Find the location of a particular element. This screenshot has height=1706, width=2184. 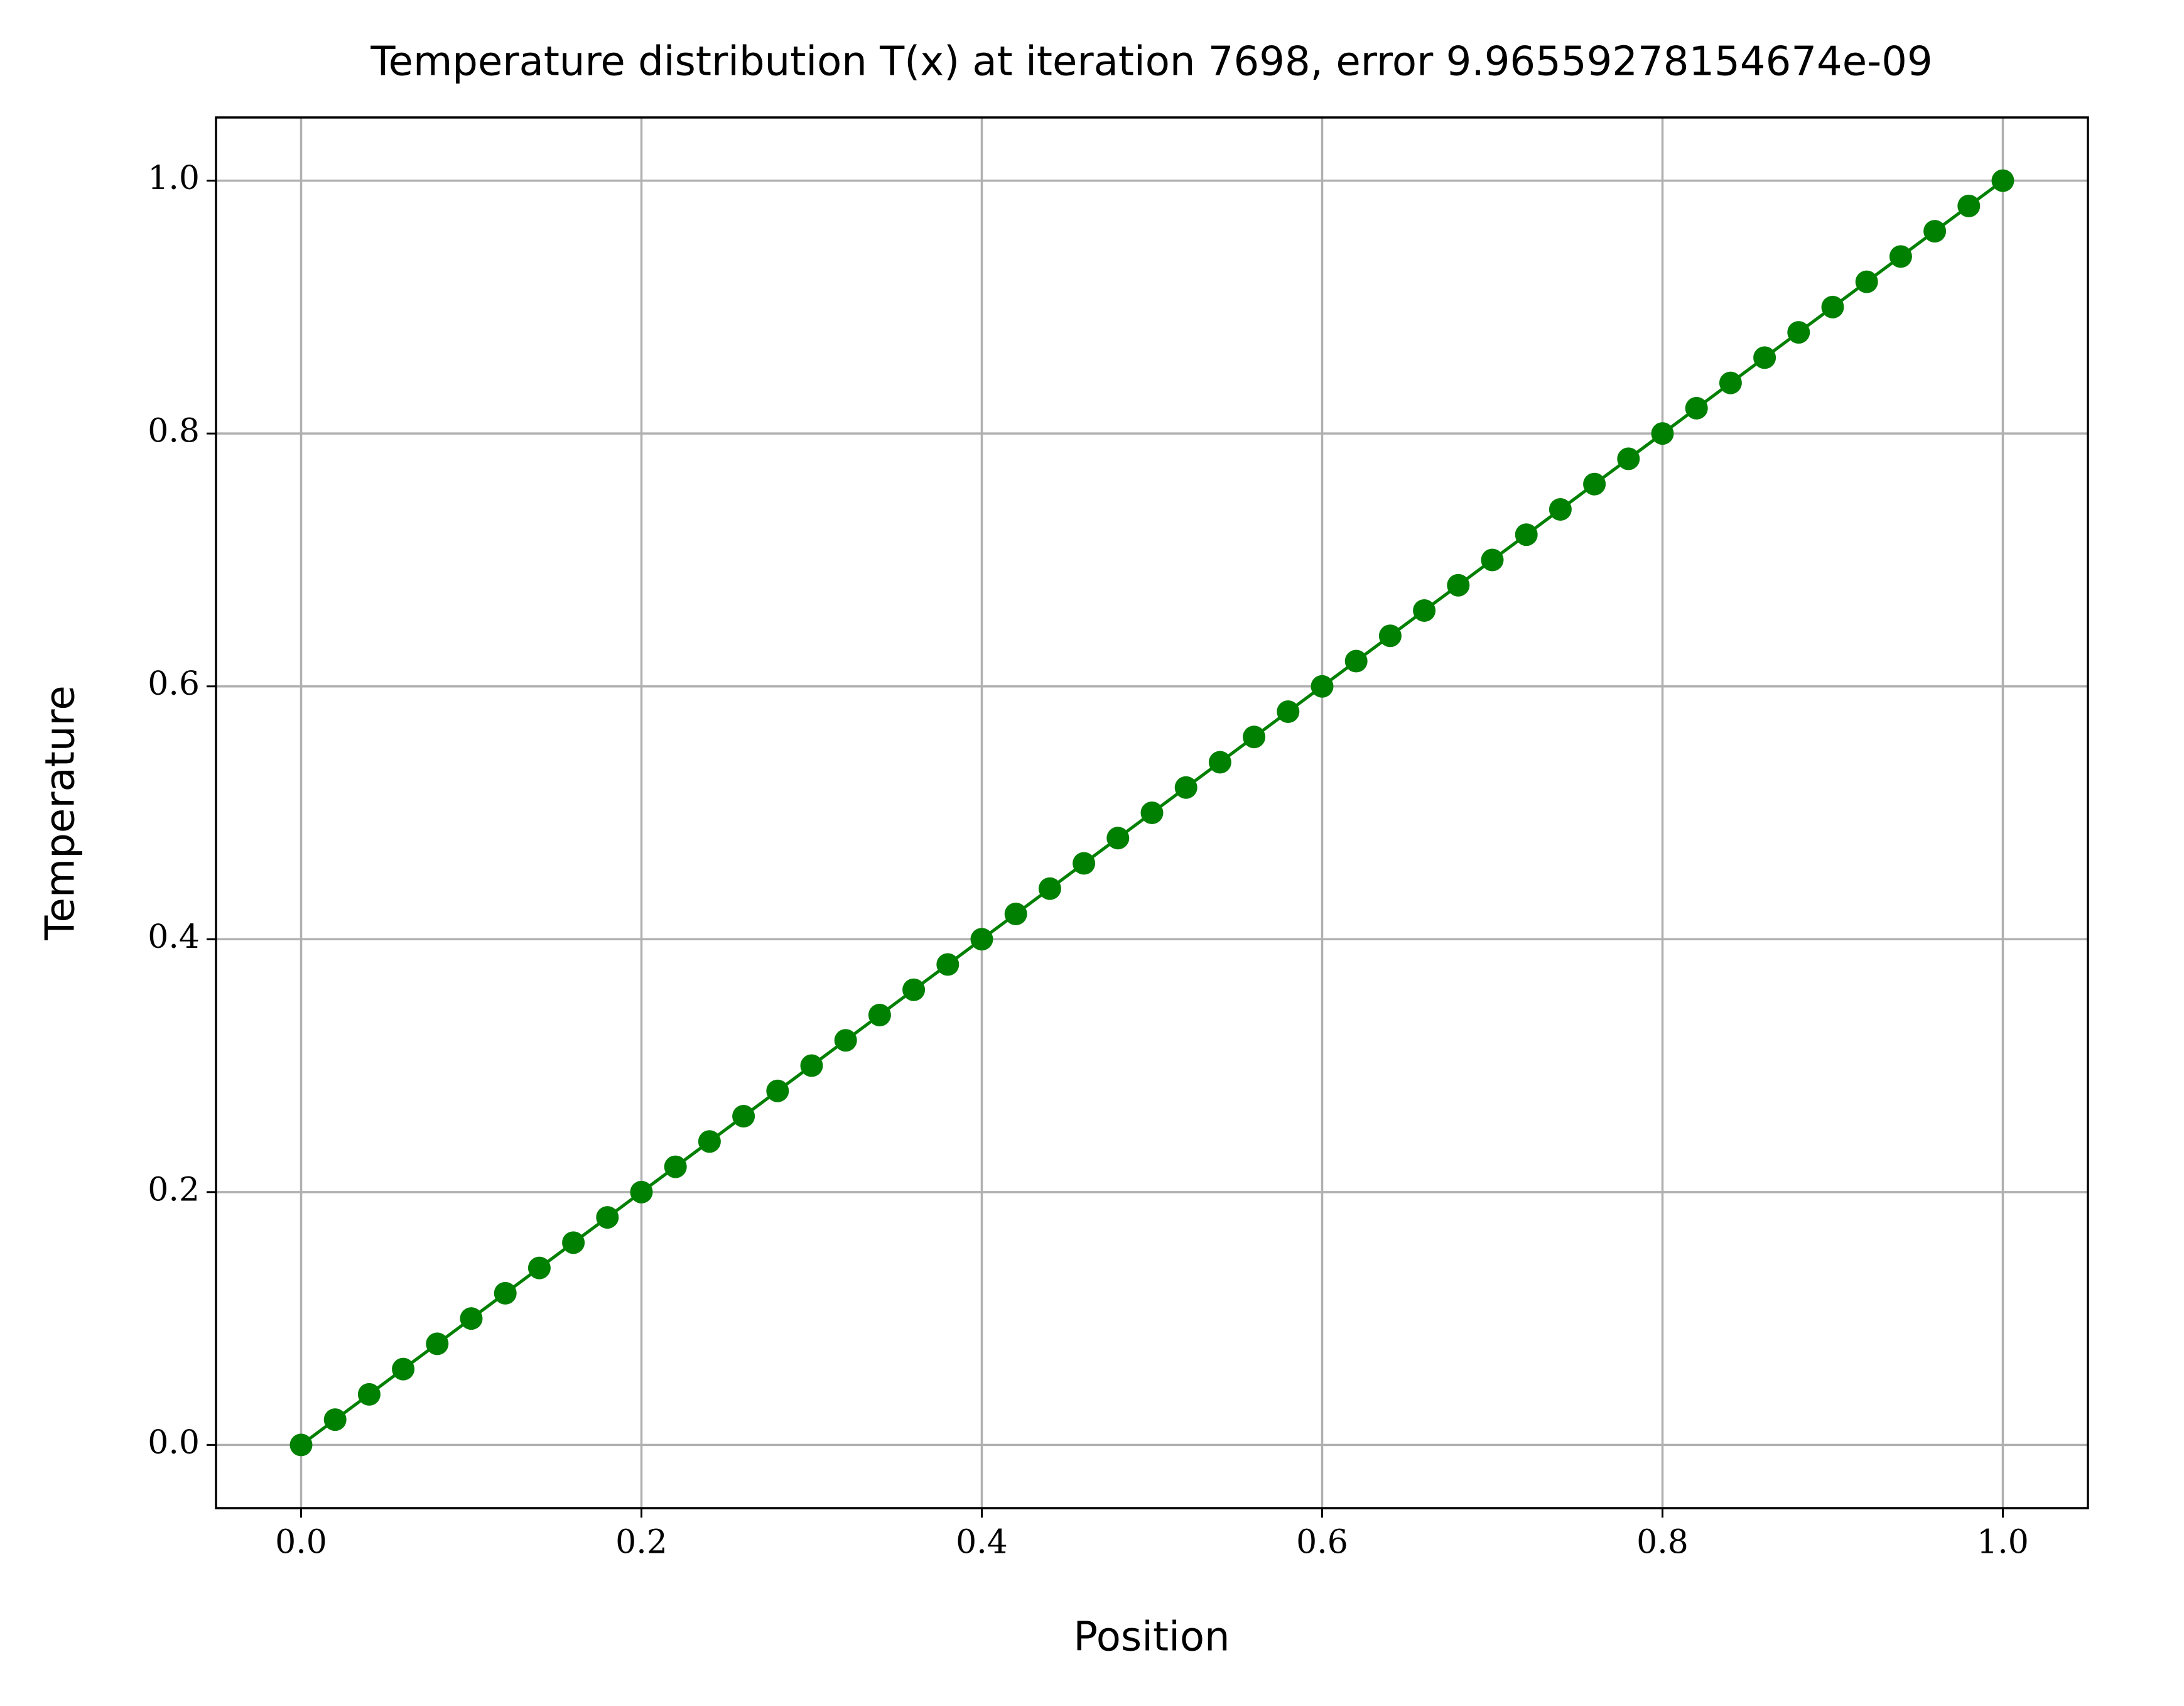

x-tick-label: 0.6 is located at coordinates (1322, 1543).